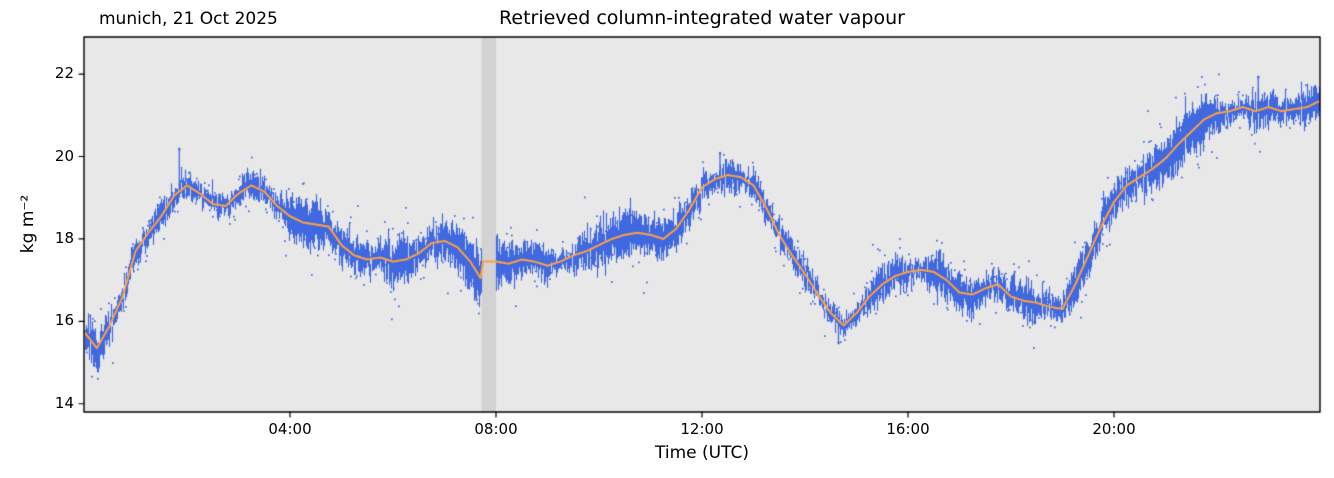  I want to click on x-tick-label: 16:00, so click(908, 429).